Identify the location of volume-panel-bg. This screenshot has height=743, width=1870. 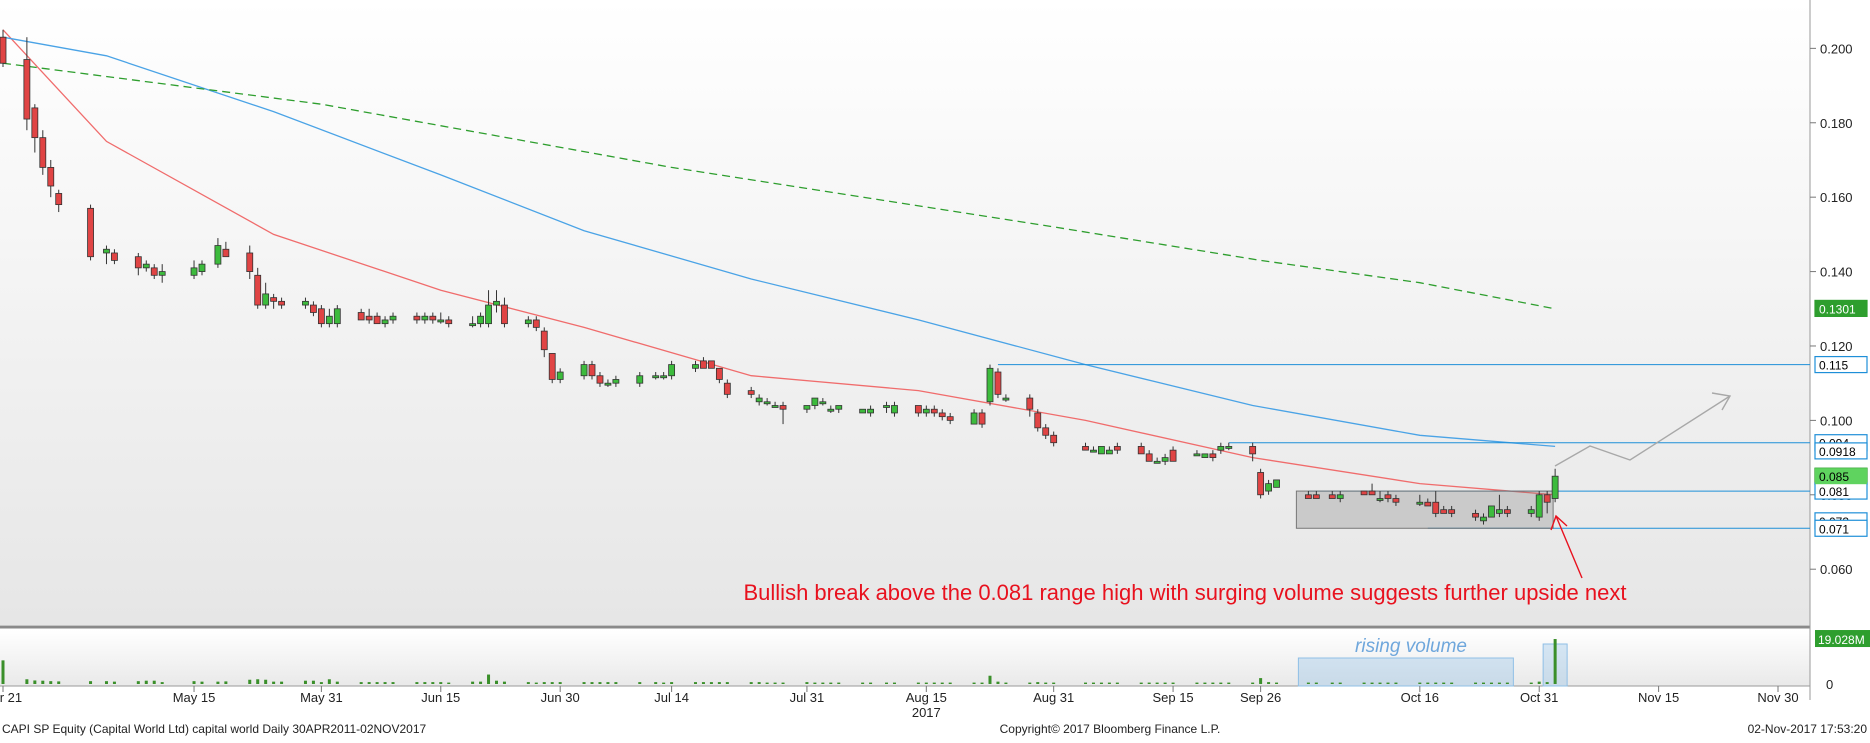
(905, 658).